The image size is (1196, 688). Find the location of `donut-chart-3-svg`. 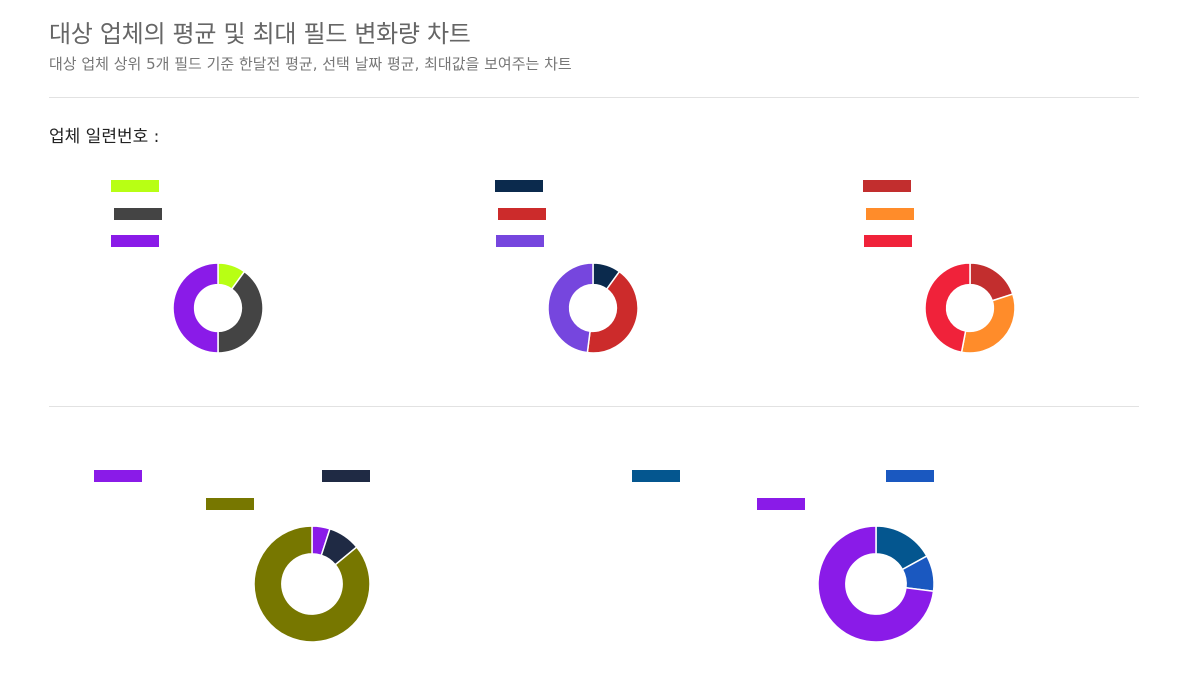

donut-chart-3-svg is located at coordinates (939, 267).